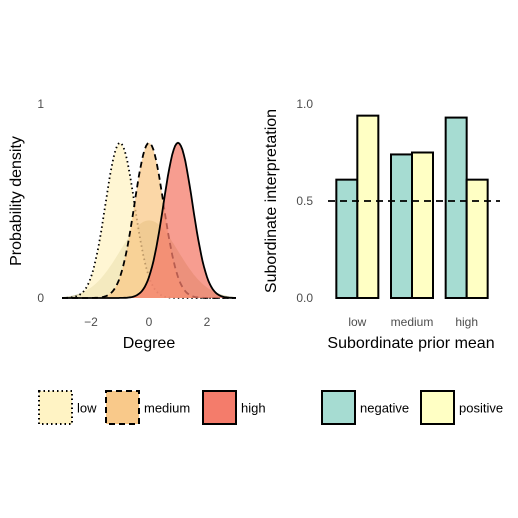 This screenshot has width=518, height=518. I want to click on y-tick-label: 0, so click(40, 298).